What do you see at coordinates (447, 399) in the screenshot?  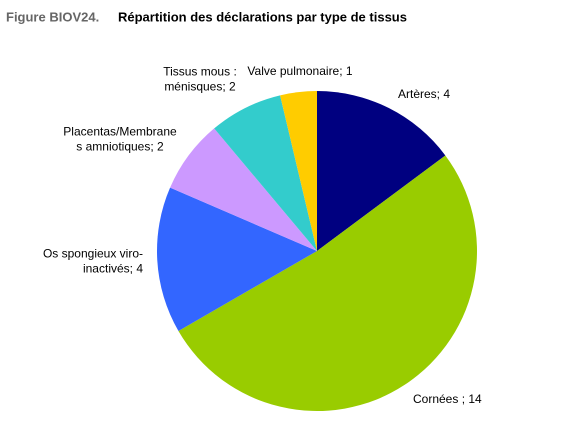 I see `slice-label: Cornées ; 14` at bounding box center [447, 399].